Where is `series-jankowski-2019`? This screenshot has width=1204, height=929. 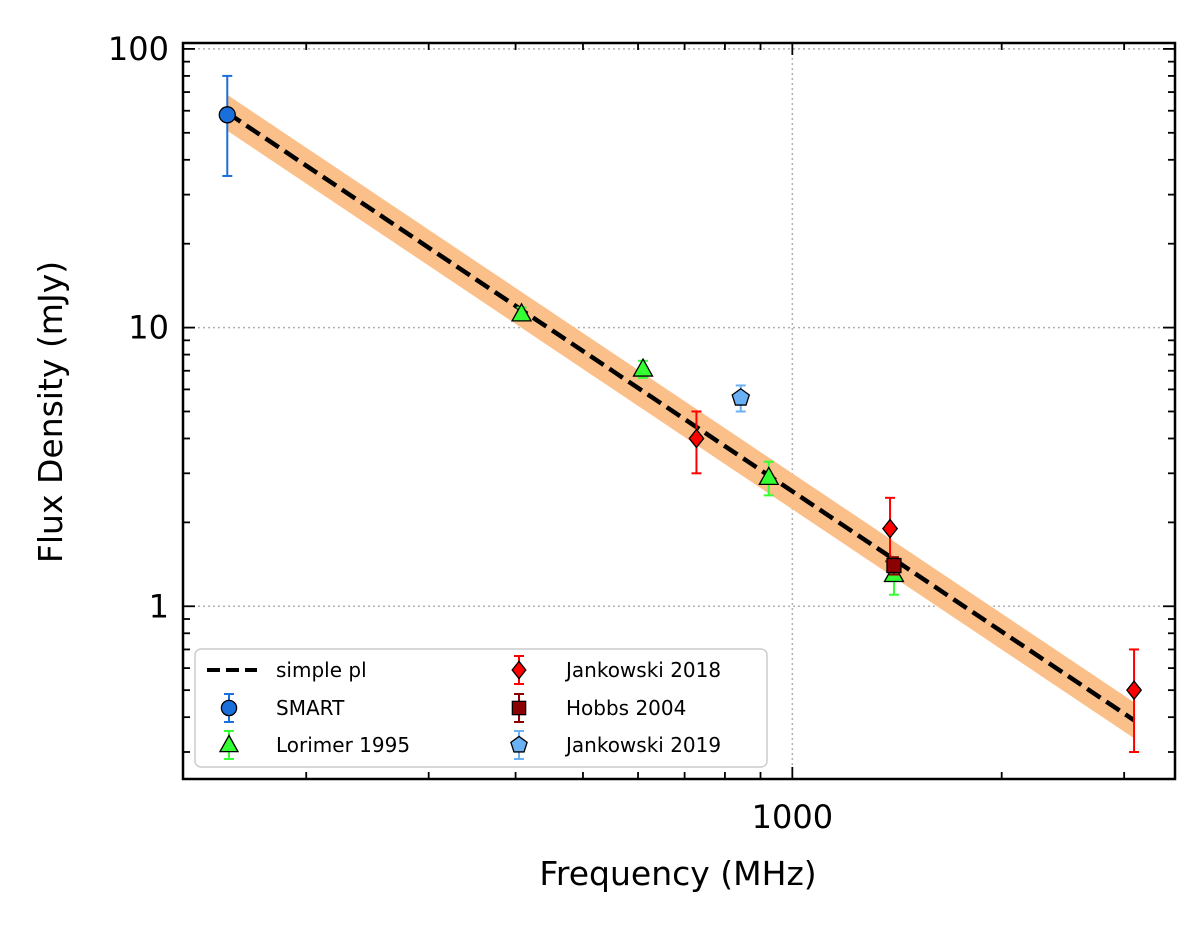
series-jankowski-2019 is located at coordinates (741, 398).